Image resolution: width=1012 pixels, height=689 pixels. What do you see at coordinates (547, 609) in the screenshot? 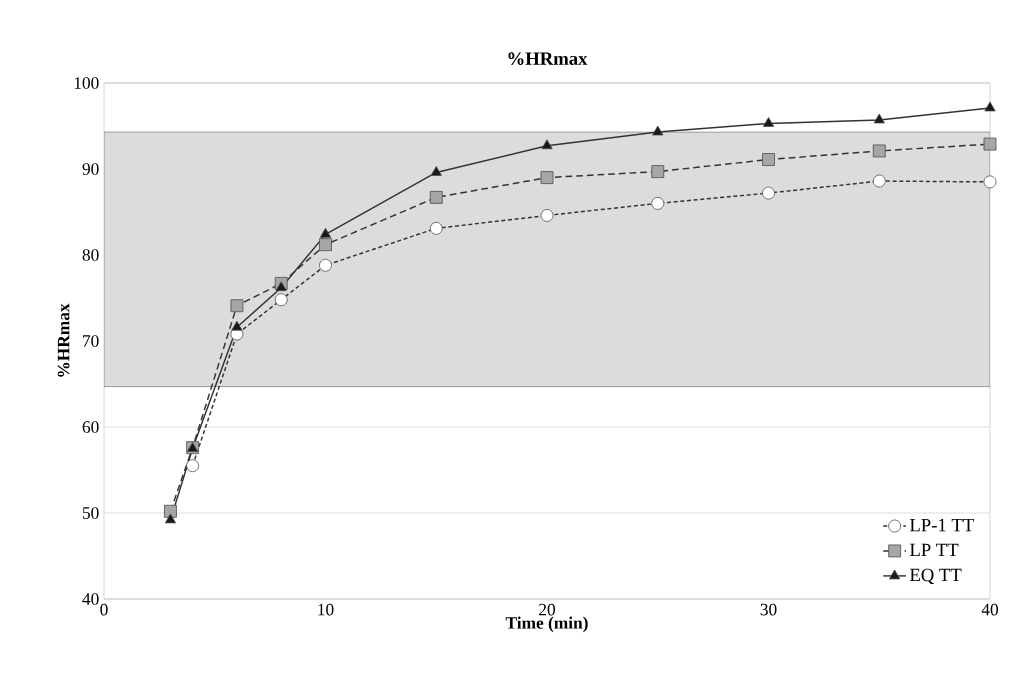
I see `x-tick-label: 20` at bounding box center [547, 609].